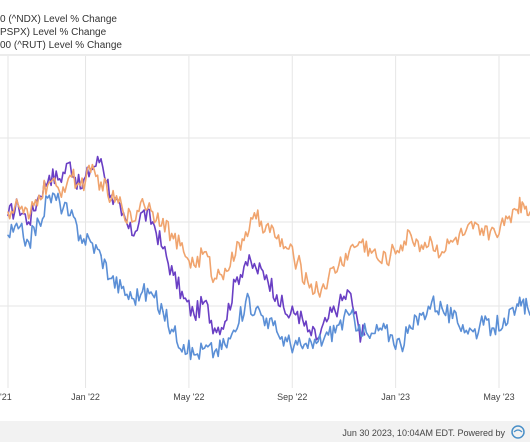  I want to click on x-tick-label: Jan '22, so click(85, 397).